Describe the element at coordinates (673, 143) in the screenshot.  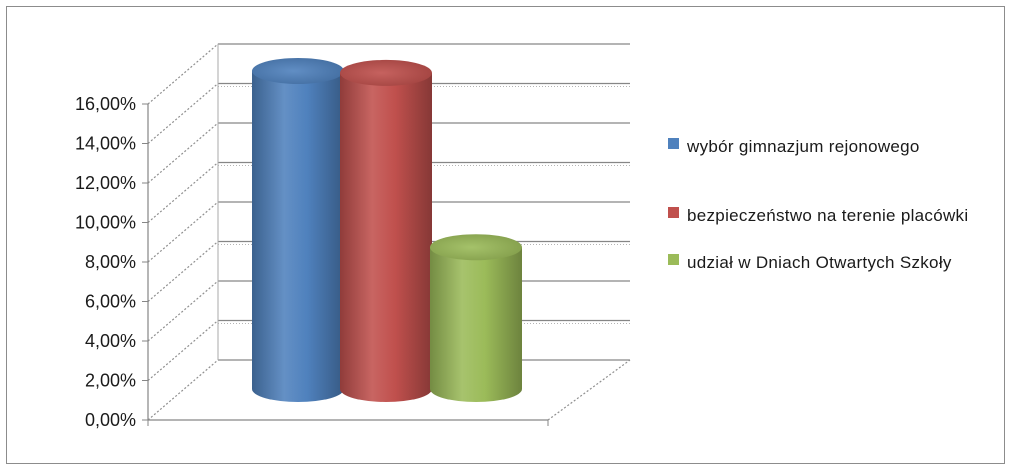
I see `legend-swatch-blue` at that location.